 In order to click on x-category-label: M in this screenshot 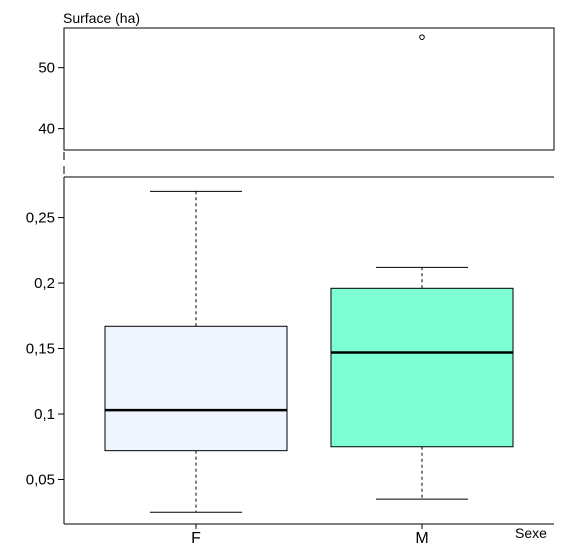, I will do `click(421, 537)`.